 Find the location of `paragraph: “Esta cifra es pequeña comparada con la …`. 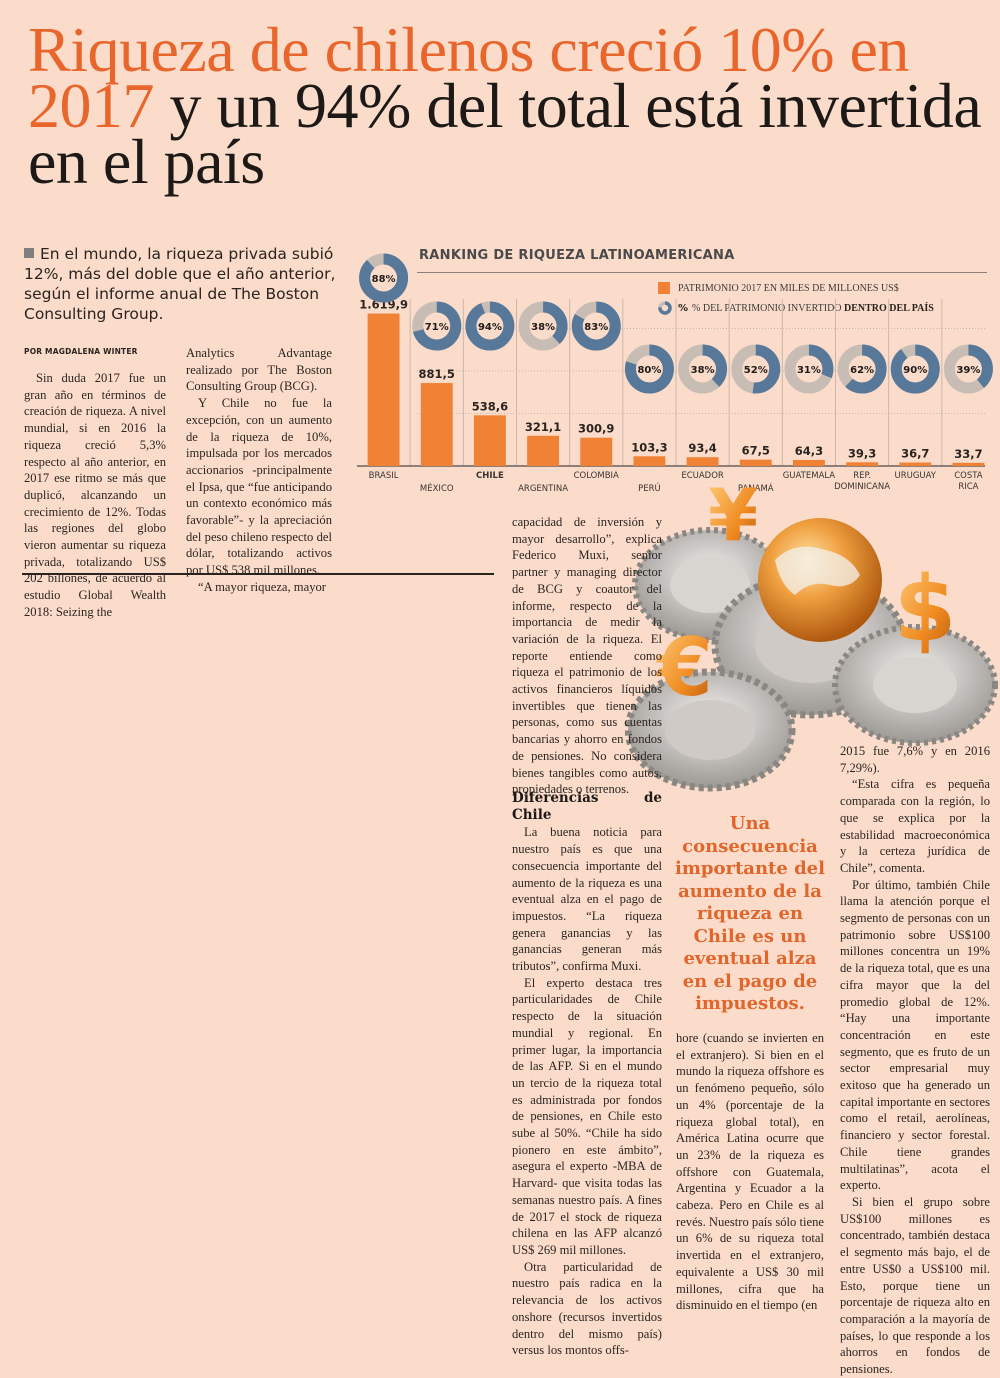

paragraph: “Esta cifra es pequeña comparada con la … is located at coordinates (915, 826).